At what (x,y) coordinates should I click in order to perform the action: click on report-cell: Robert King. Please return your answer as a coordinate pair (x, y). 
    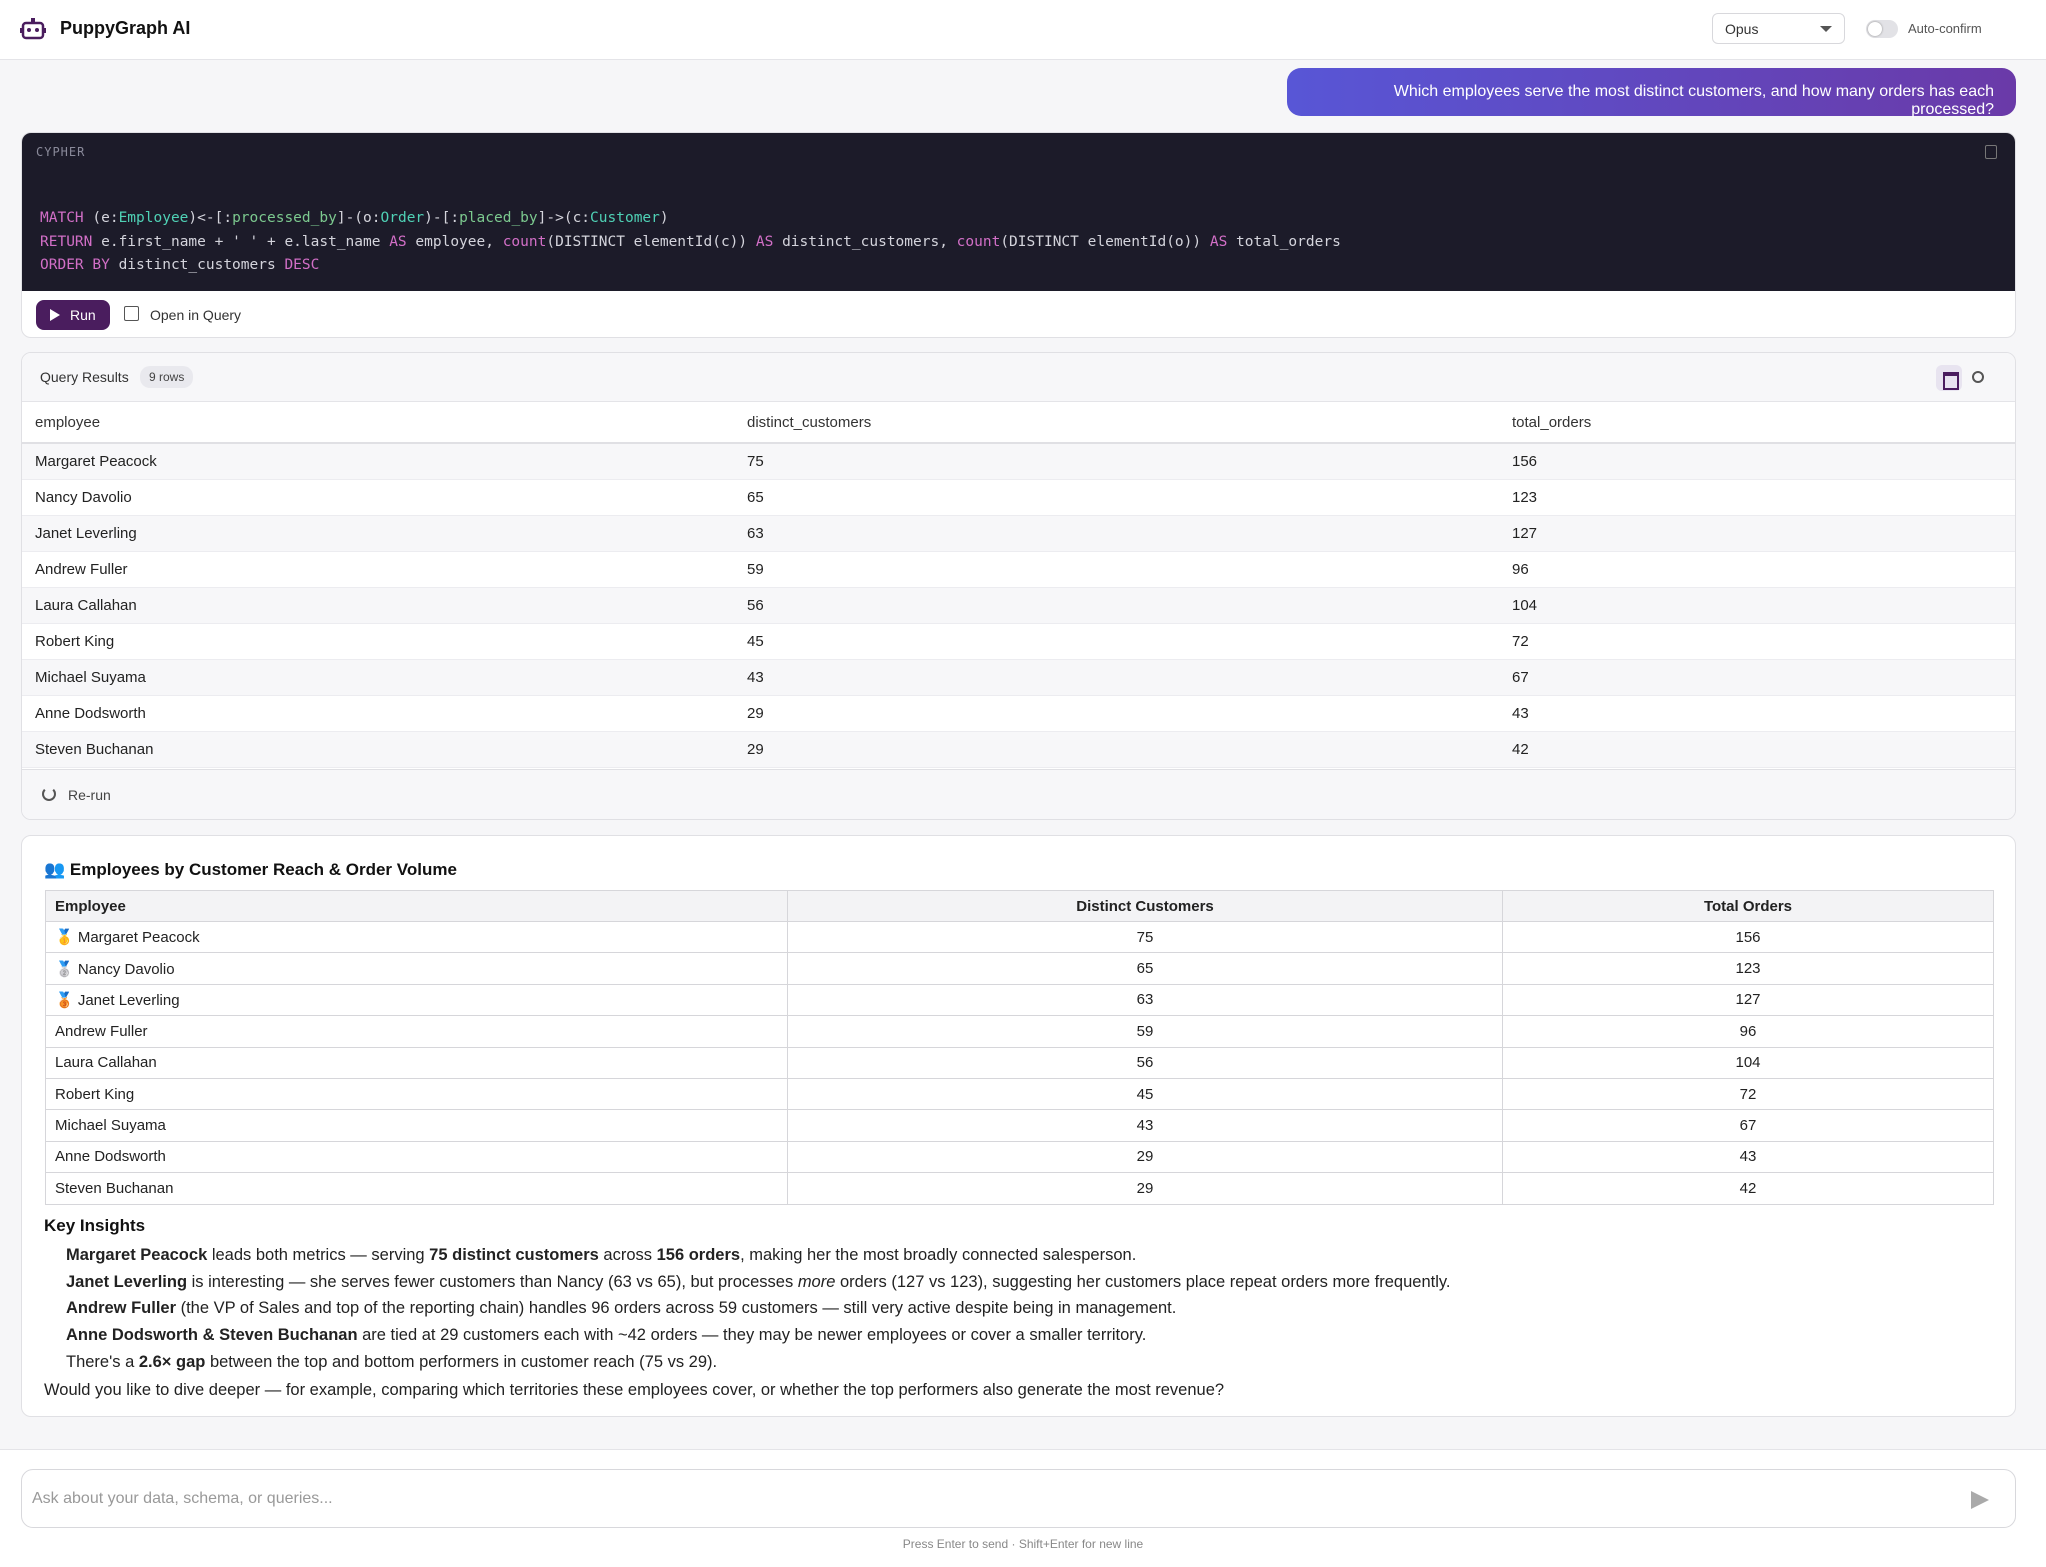
    Looking at the image, I should click on (416, 1094).